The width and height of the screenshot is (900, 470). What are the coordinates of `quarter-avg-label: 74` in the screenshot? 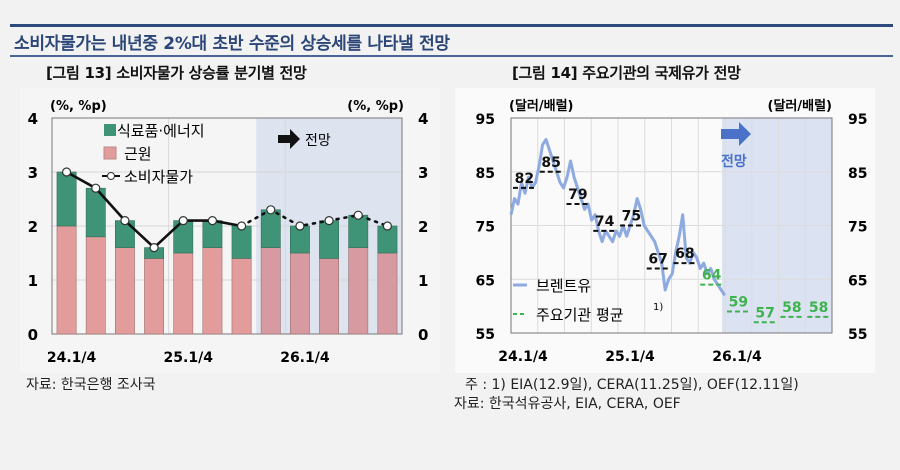 It's located at (605, 222).